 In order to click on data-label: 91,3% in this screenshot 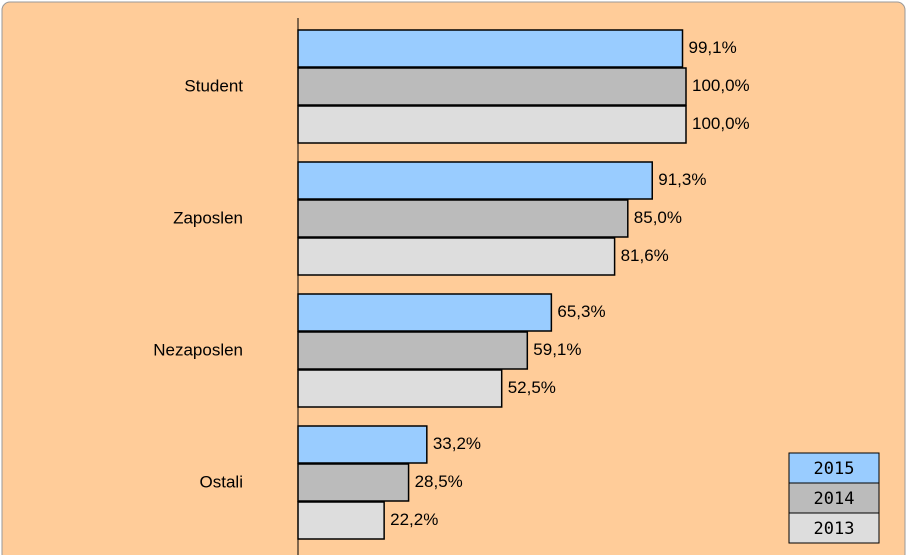, I will do `click(682, 179)`.